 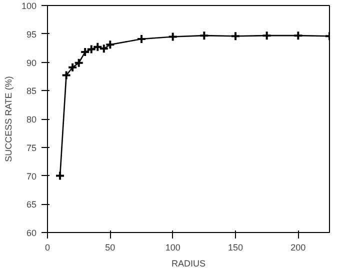 What do you see at coordinates (172, 247) in the screenshot?
I see `x-tick-label: 100` at bounding box center [172, 247].